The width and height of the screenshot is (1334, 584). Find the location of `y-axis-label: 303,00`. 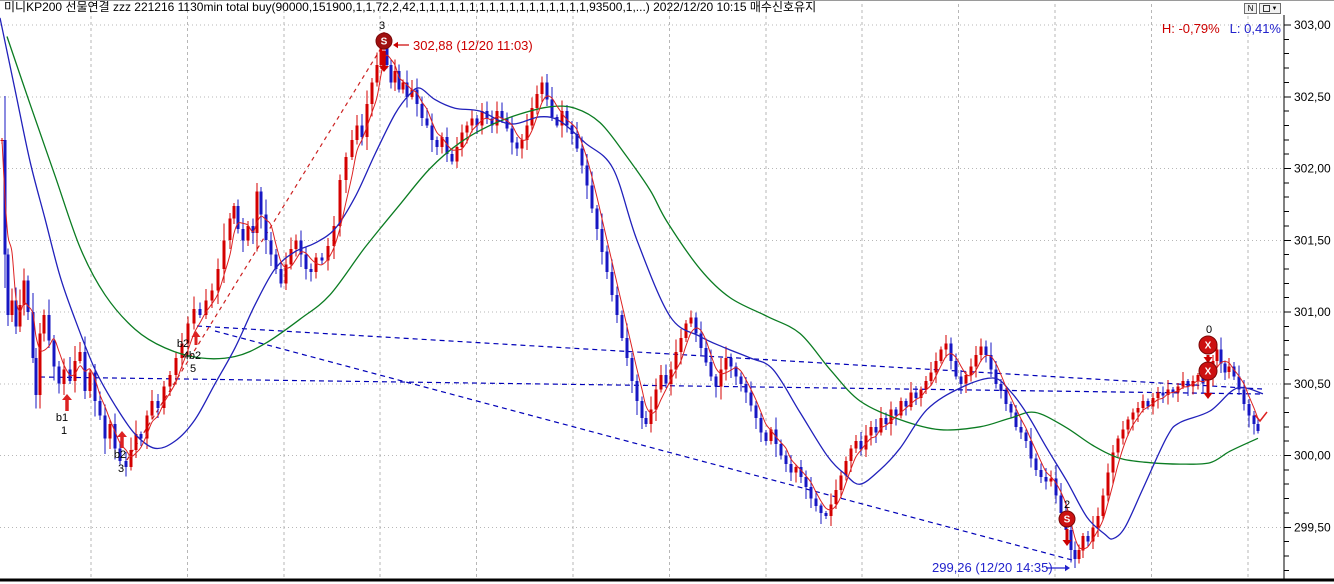

y-axis-label: 303,00 is located at coordinates (1312, 25).